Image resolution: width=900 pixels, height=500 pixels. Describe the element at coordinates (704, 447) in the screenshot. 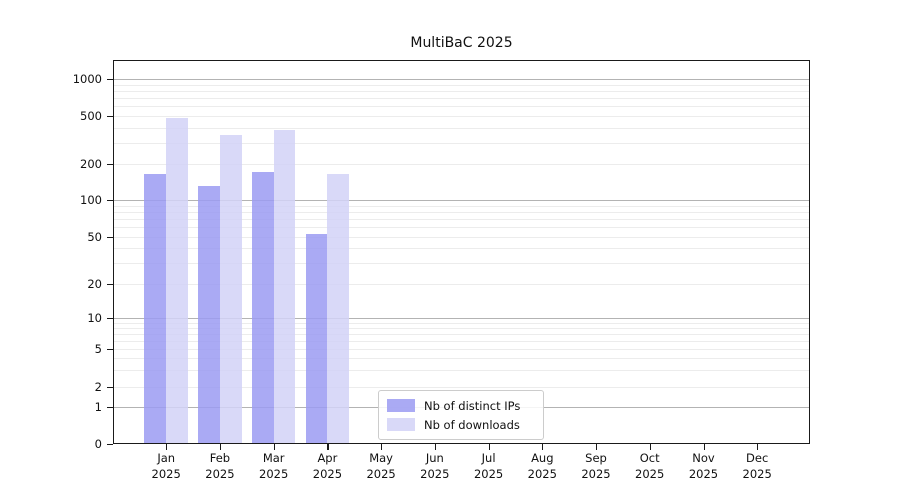

I see `x-tick-nov` at that location.